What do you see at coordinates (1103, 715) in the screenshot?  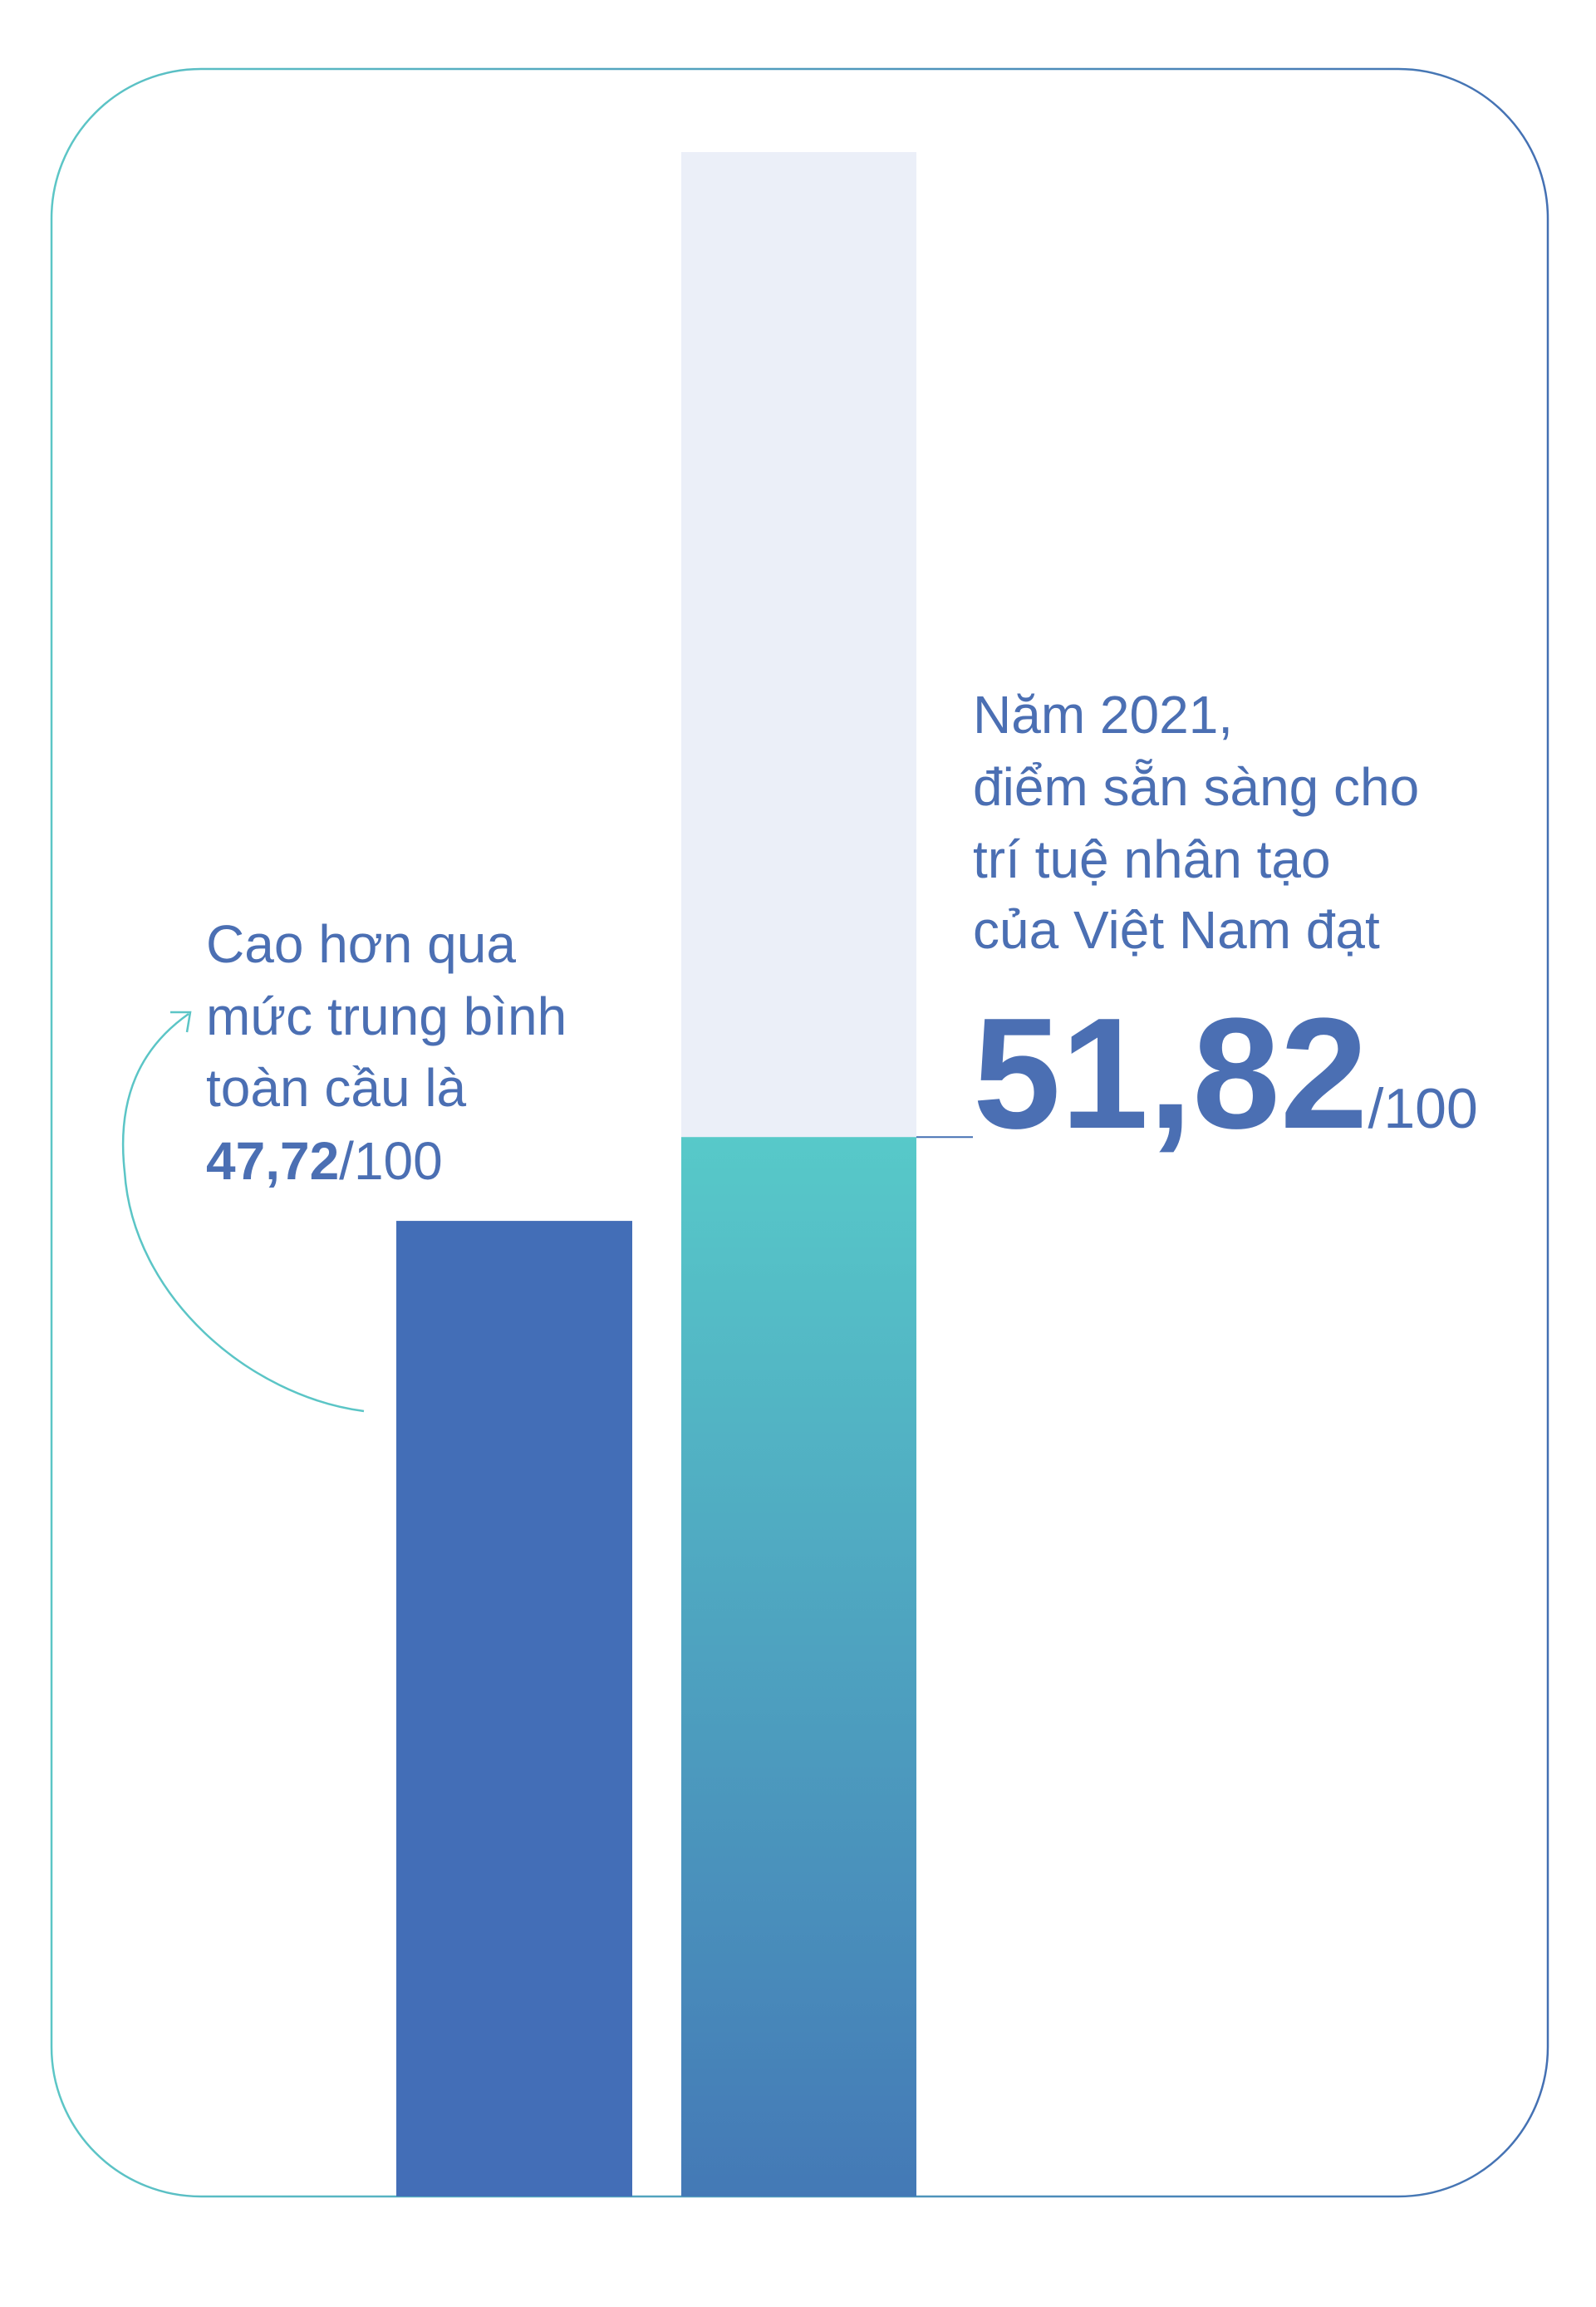 I see `annotation-line: Năm 2021,` at bounding box center [1103, 715].